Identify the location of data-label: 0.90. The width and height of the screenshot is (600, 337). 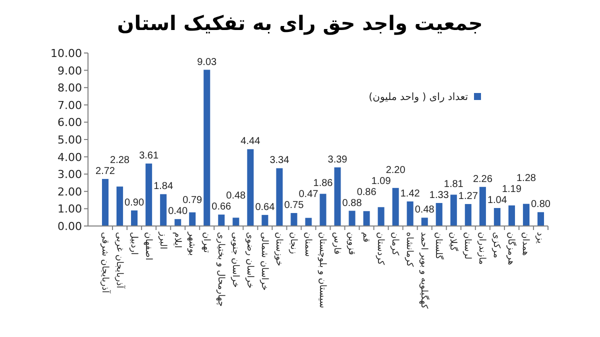
(134, 202).